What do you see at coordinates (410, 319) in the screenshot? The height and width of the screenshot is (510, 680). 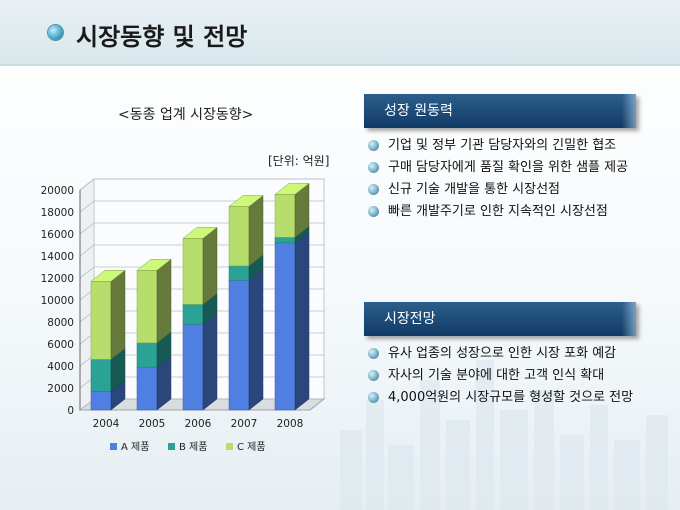 I see `outlook-section-title: 시장전망` at bounding box center [410, 319].